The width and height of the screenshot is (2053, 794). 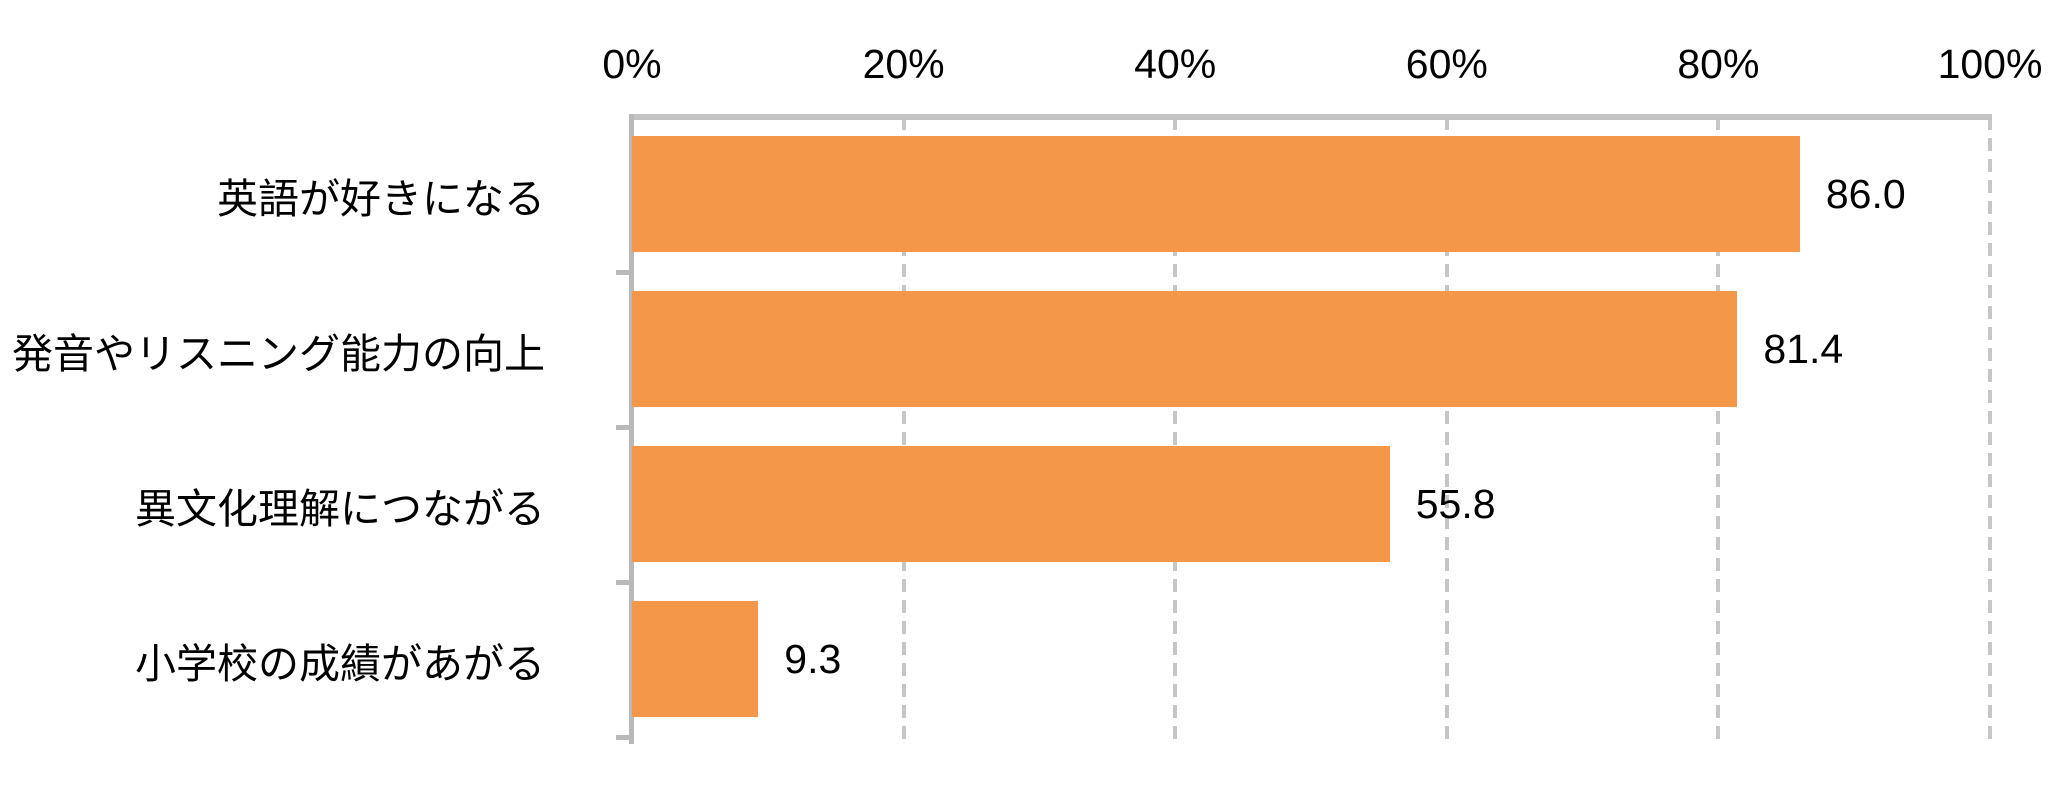 I want to click on x-axis-tick-label: 100%, so click(x=1990, y=64).